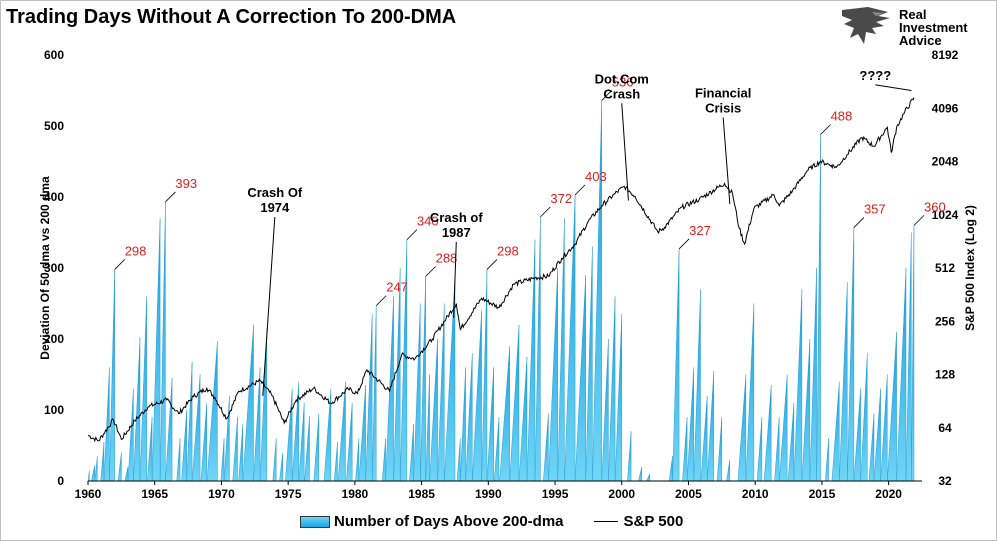 This screenshot has width=997, height=541. Describe the element at coordinates (945, 162) in the screenshot. I see `y2-tick-label: 2048` at that location.